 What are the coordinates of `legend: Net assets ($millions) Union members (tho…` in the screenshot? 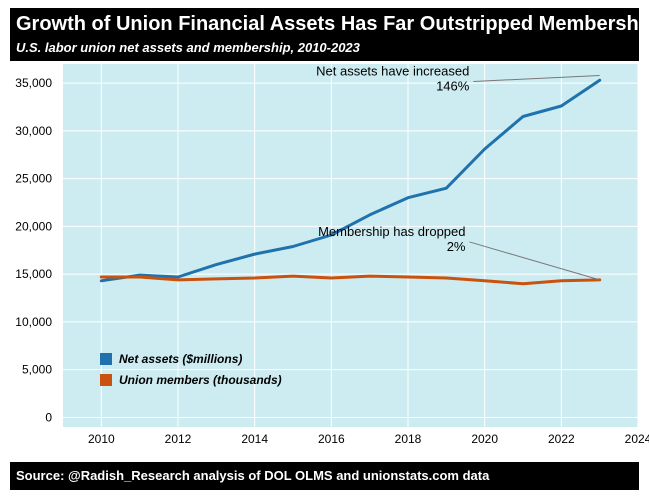 It's located at (191, 369).